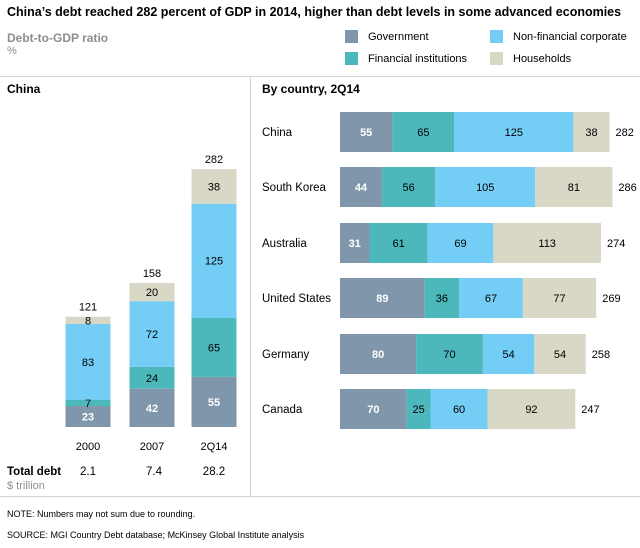 This screenshot has height=548, width=640. I want to click on country-label-china: China, so click(277, 133).